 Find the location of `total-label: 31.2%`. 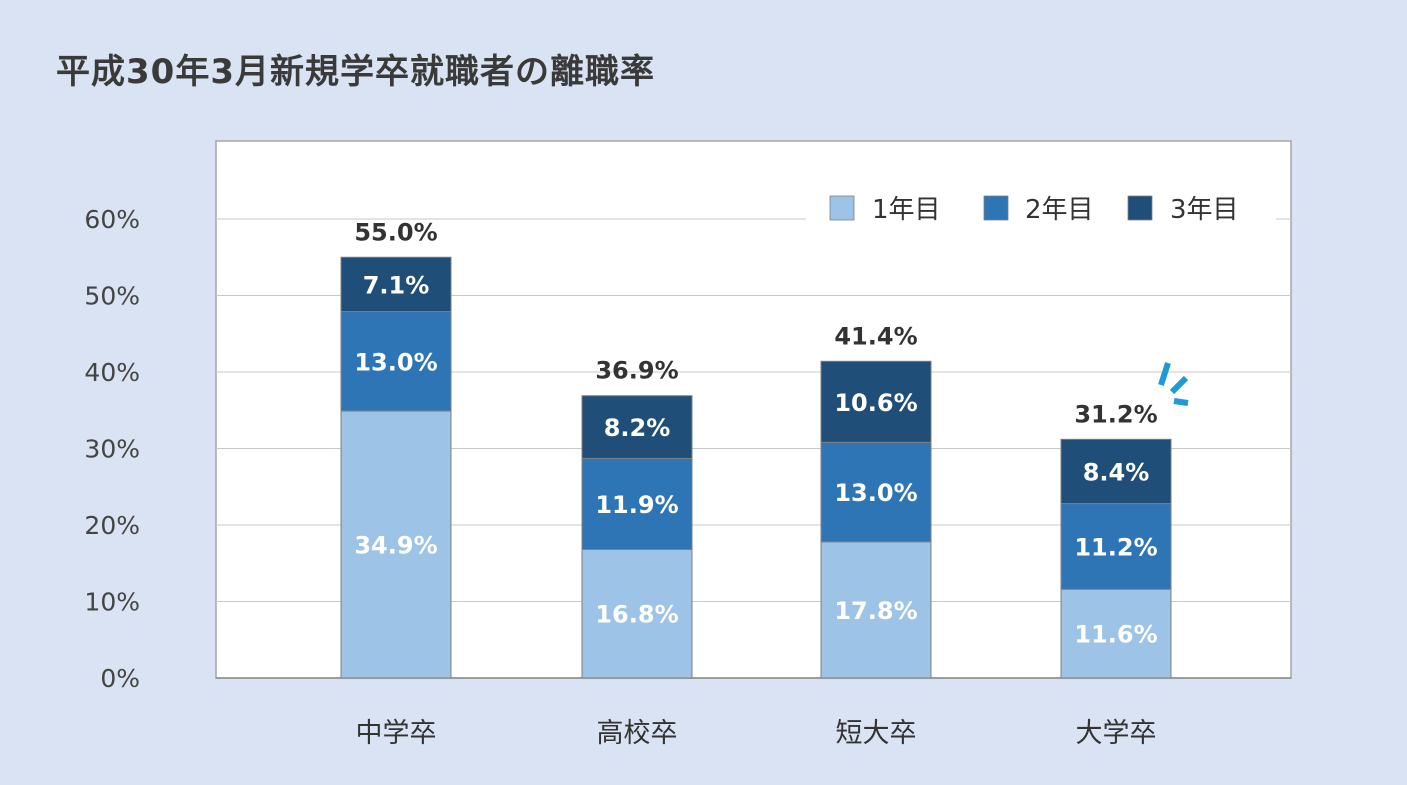

total-label: 31.2% is located at coordinates (1115, 414).